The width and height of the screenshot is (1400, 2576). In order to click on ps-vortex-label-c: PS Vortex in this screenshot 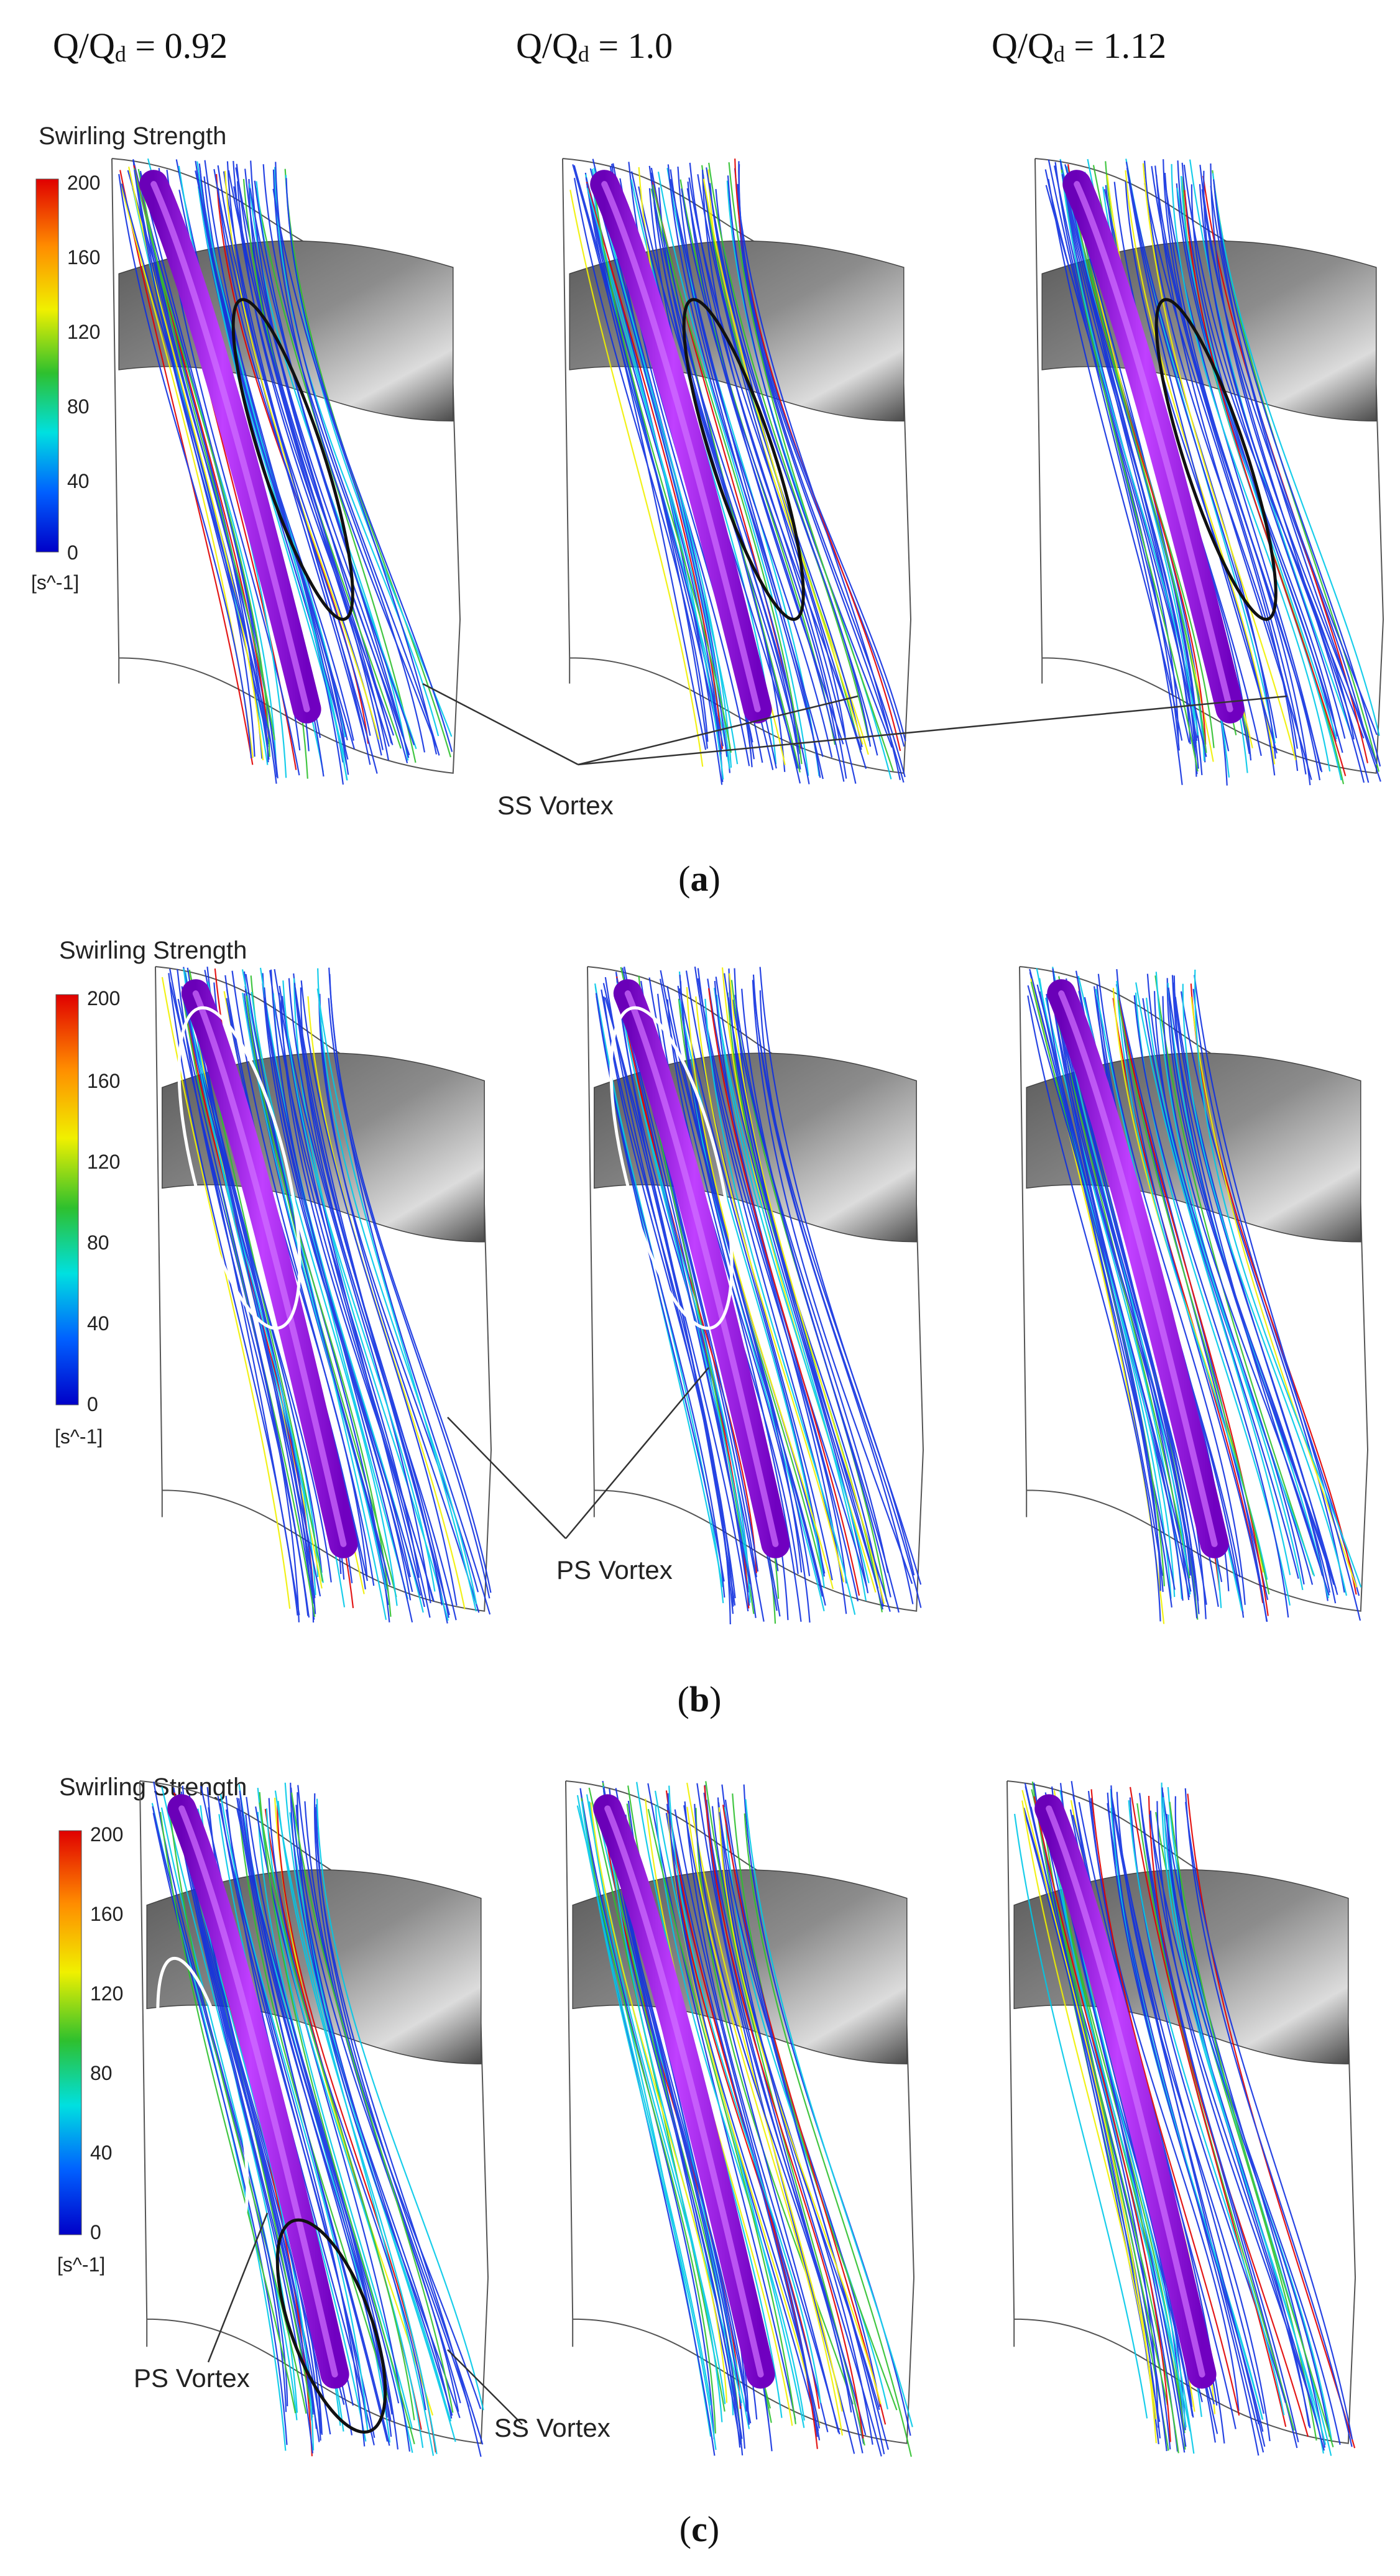, I will do `click(192, 2378)`.